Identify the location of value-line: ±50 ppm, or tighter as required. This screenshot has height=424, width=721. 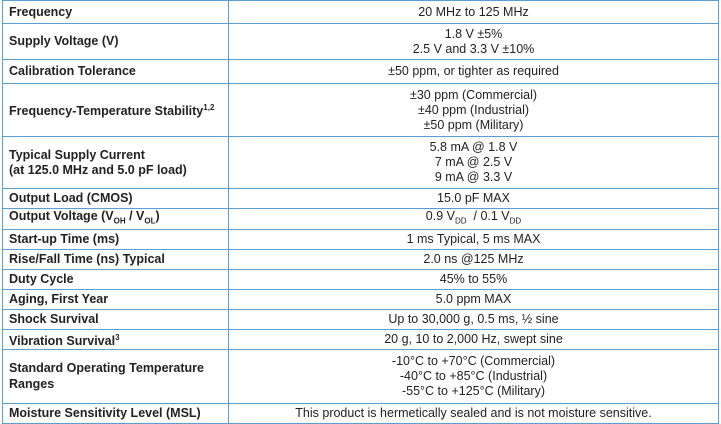
(473, 71).